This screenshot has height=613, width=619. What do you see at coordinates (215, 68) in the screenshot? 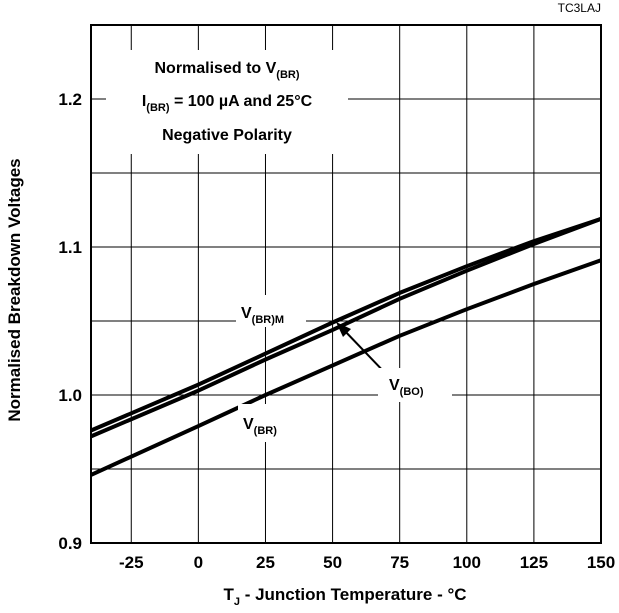
I see `annotation-line-1-main: Normalised to V` at bounding box center [215, 68].